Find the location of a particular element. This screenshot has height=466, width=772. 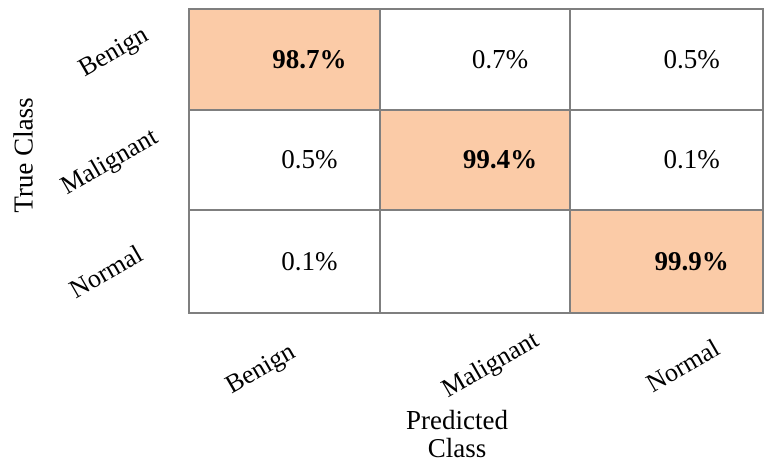

matrix-cell-benign-benign: 98.7% is located at coordinates (285, 60).